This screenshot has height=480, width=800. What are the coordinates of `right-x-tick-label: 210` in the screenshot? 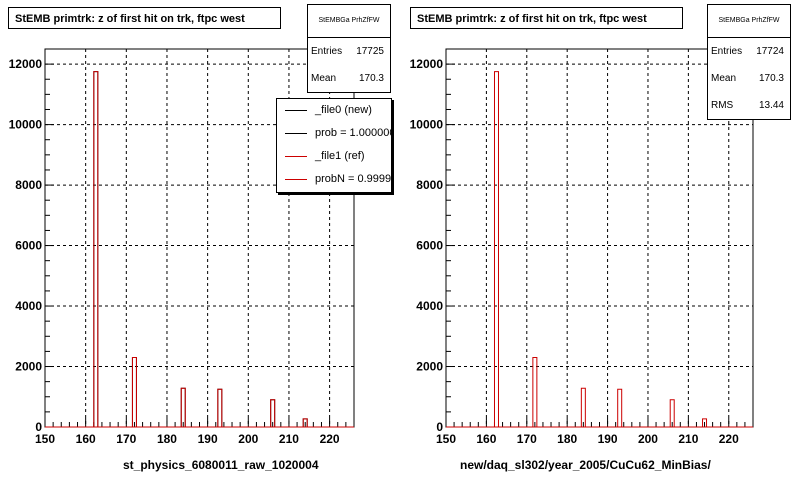 It's located at (688, 439).